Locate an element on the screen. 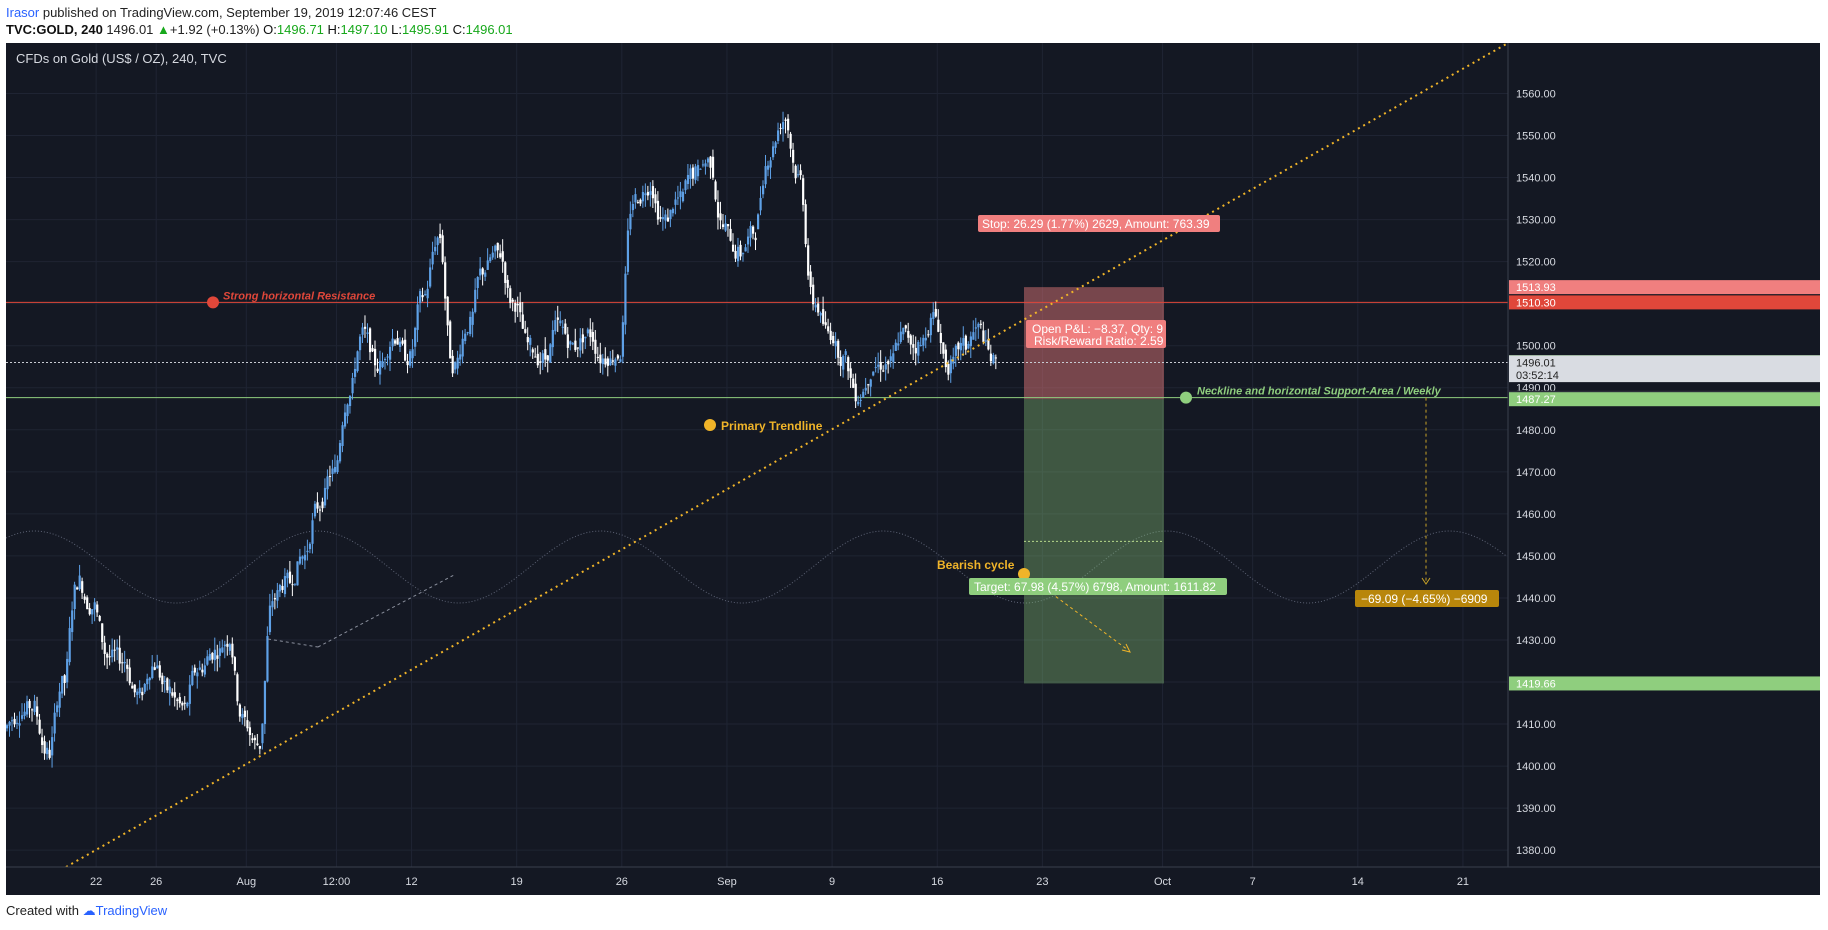  tradingview-link: TradingView is located at coordinates (131, 910).